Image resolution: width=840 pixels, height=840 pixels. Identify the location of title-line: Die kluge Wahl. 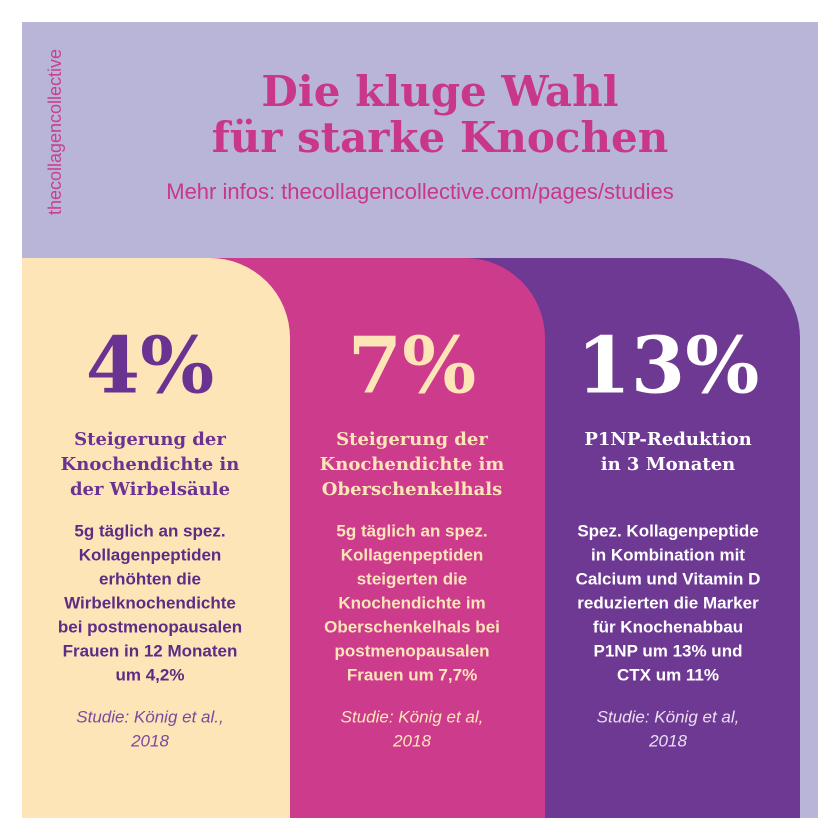
(439, 91).